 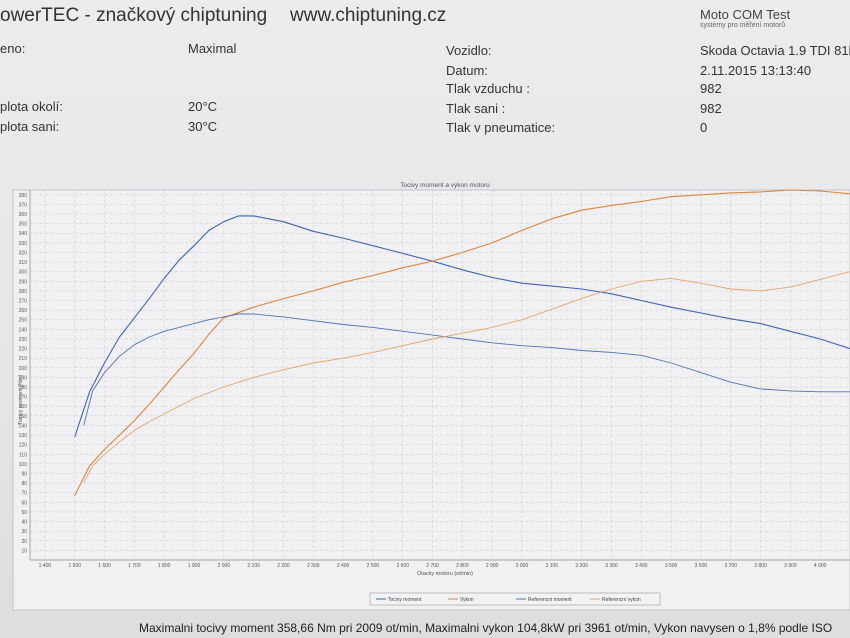 I want to click on y-tick-label: 290, so click(x=23, y=282).